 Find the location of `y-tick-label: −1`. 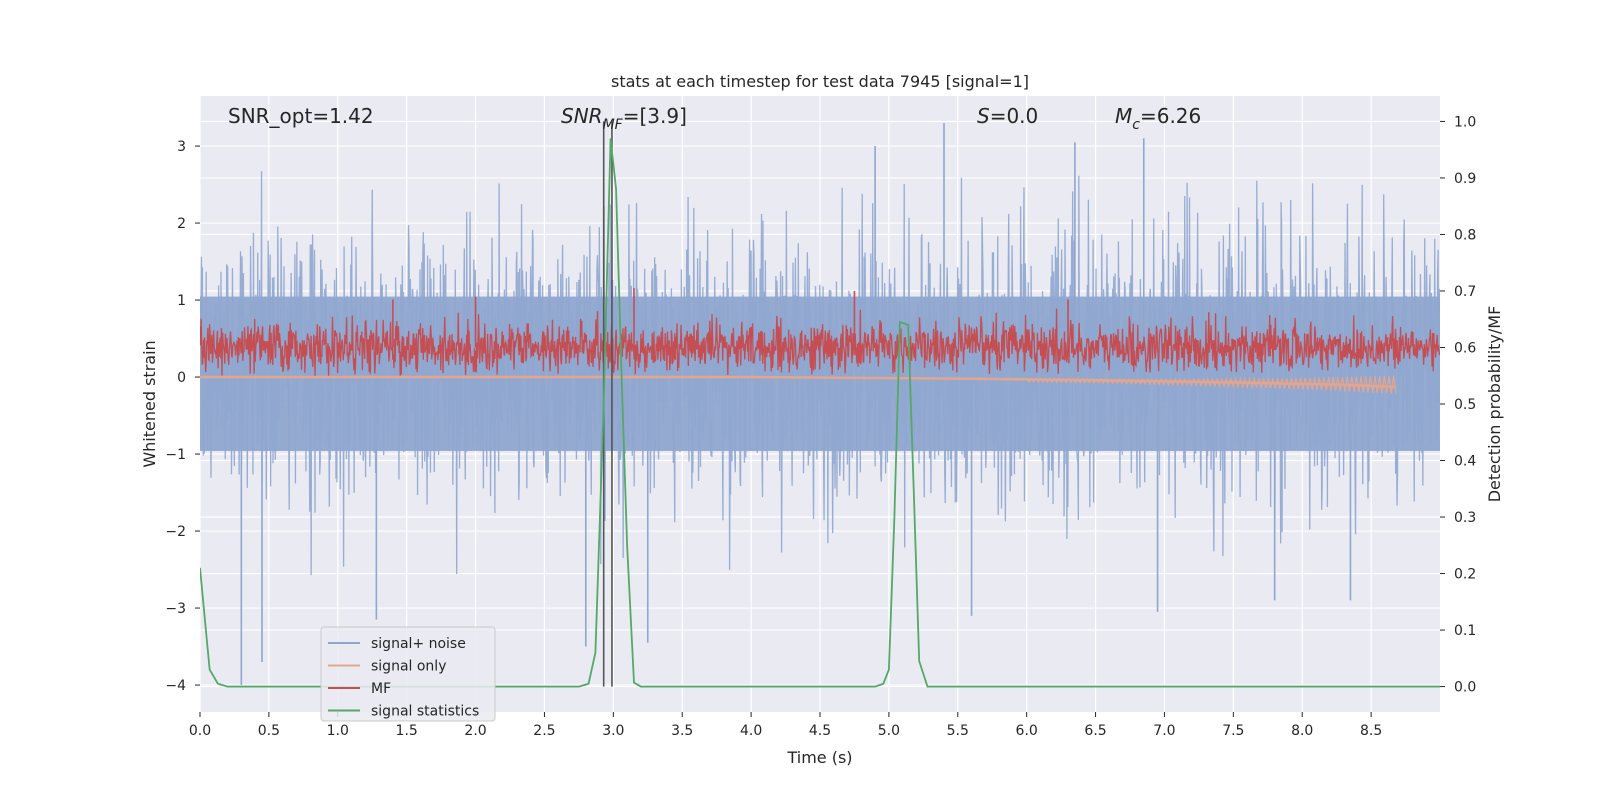

y-tick-label: −1 is located at coordinates (175, 455).